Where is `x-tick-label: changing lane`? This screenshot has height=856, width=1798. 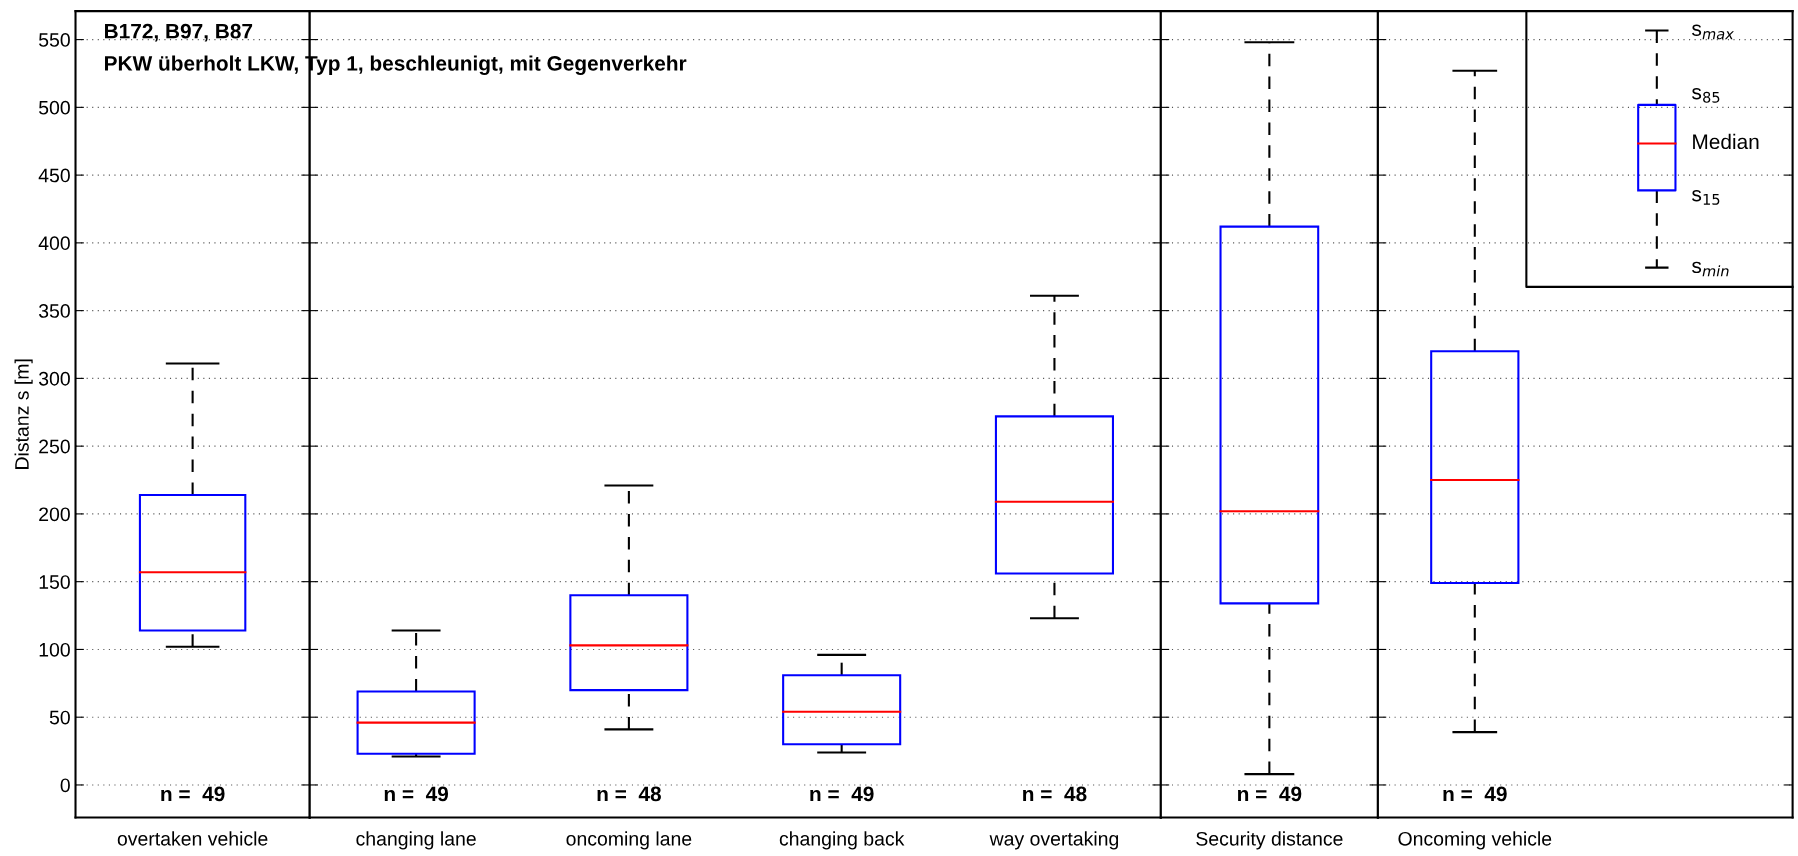 x-tick-label: changing lane is located at coordinates (416, 840).